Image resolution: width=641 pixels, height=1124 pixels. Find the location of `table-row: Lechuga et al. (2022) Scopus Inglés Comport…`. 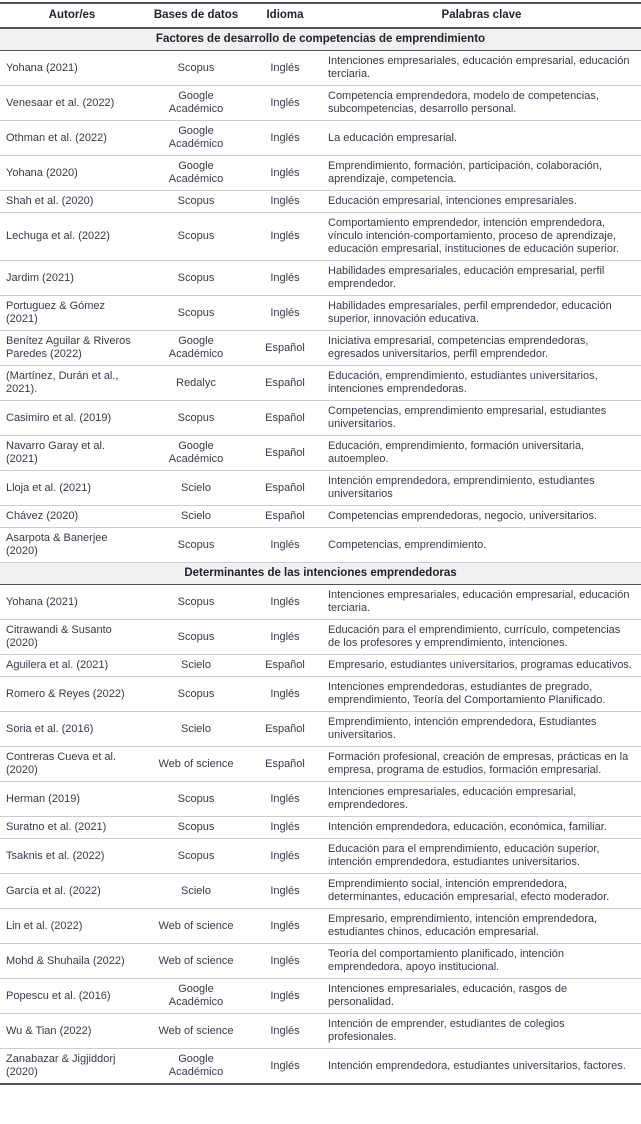

table-row: Lechuga et al. (2022) Scopus Inglés Comport… is located at coordinates (320, 236).